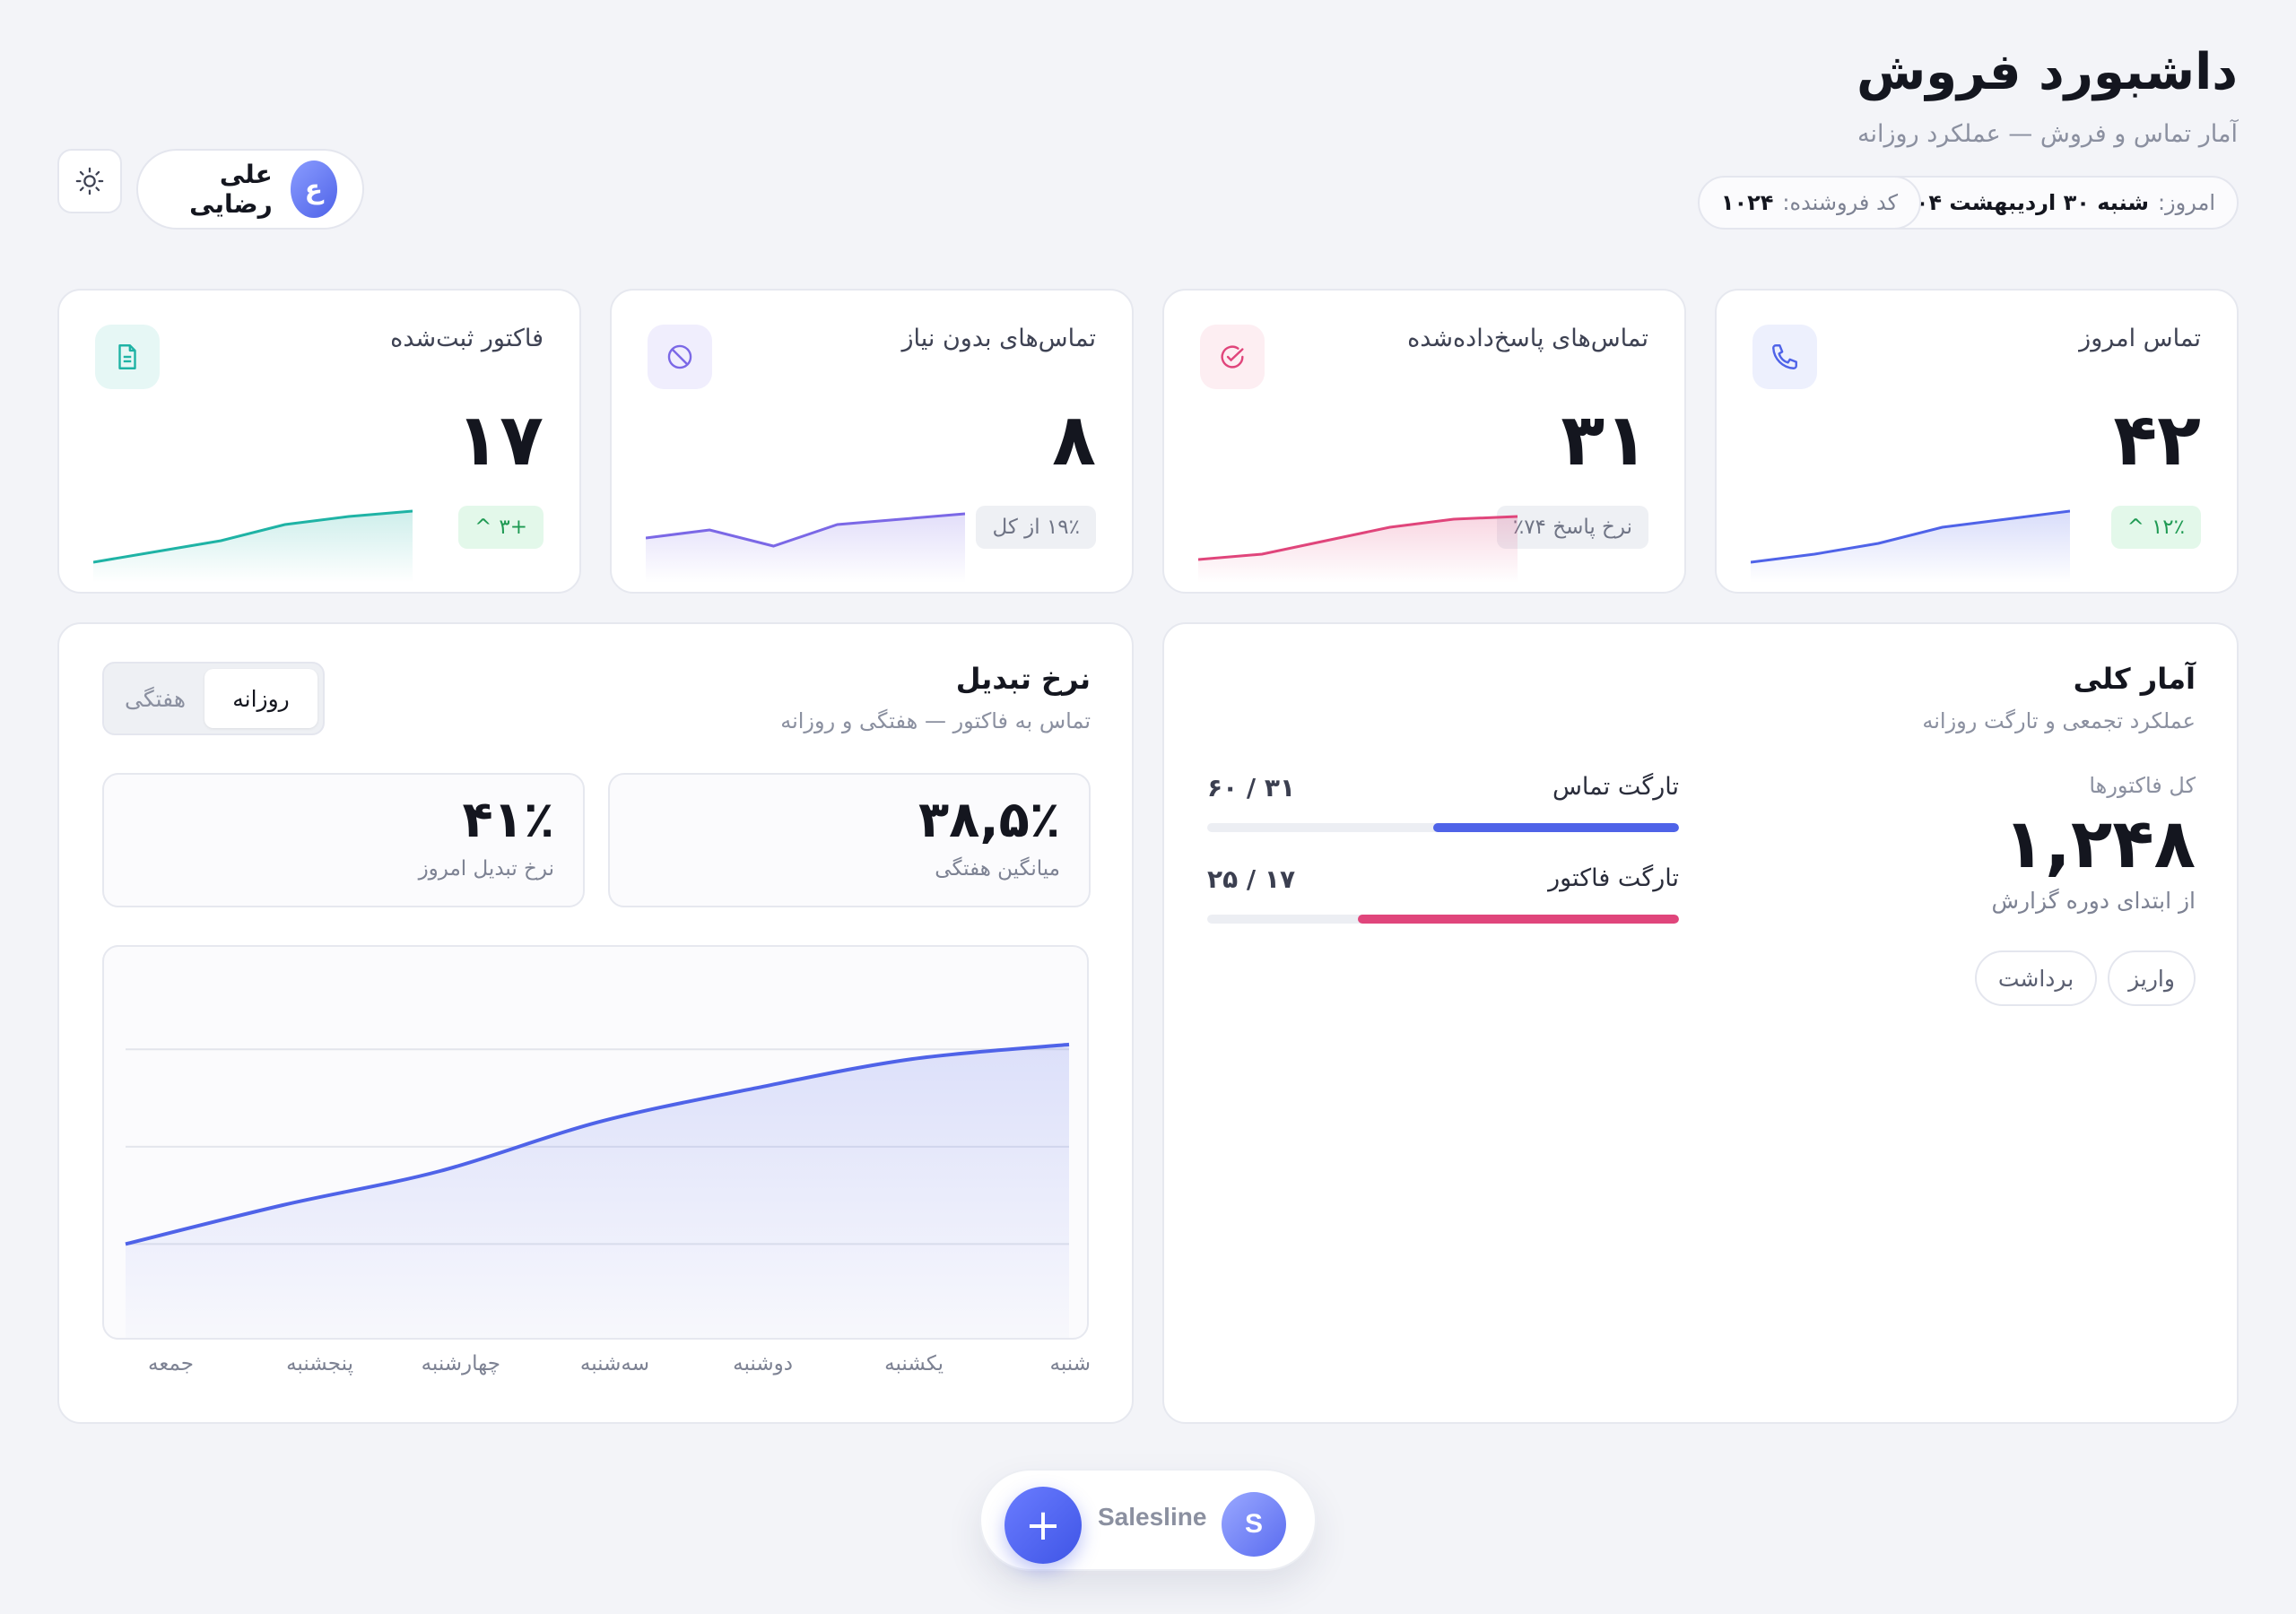 This screenshot has width=2296, height=1614. I want to click on stat-badge: ۱۲٪ ^, so click(2155, 527).